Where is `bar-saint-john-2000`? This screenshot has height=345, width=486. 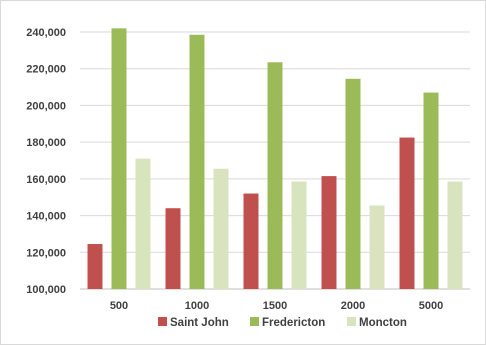
bar-saint-john-2000 is located at coordinates (329, 232).